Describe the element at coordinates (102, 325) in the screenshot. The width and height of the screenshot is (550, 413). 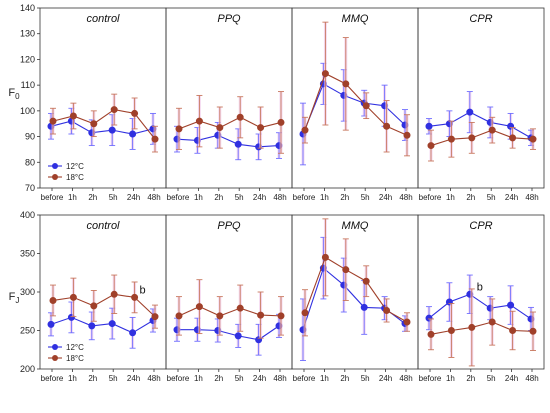
I see `series-12C` at that location.